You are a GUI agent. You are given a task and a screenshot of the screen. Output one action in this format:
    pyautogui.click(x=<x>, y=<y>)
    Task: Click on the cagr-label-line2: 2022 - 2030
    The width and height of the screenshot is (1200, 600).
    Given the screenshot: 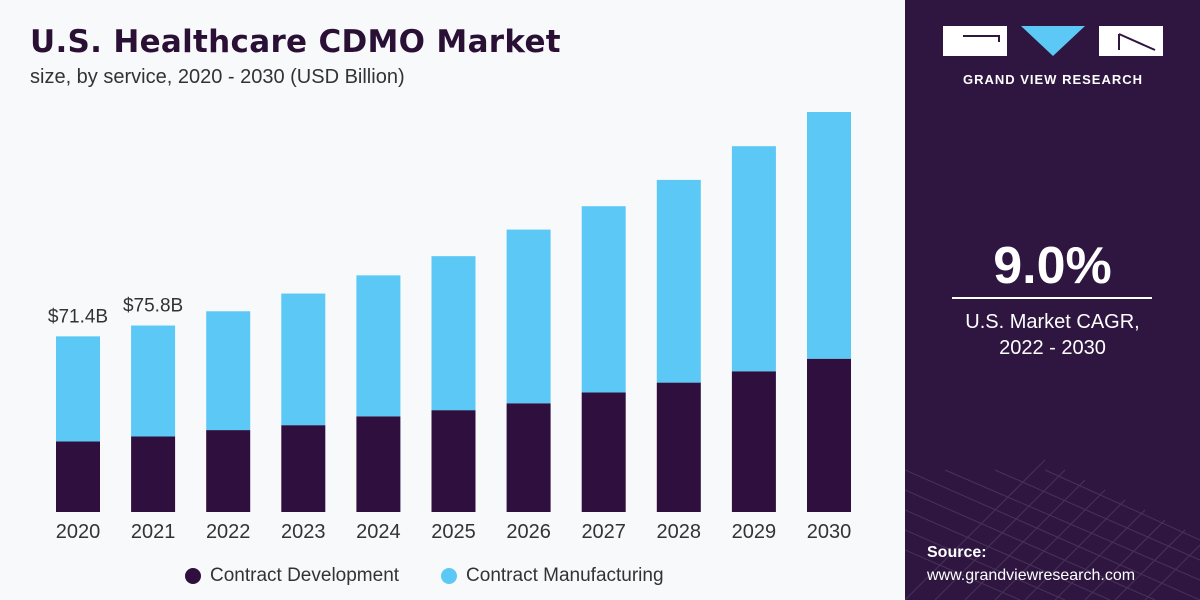 What is the action you would take?
    pyautogui.click(x=1052, y=348)
    